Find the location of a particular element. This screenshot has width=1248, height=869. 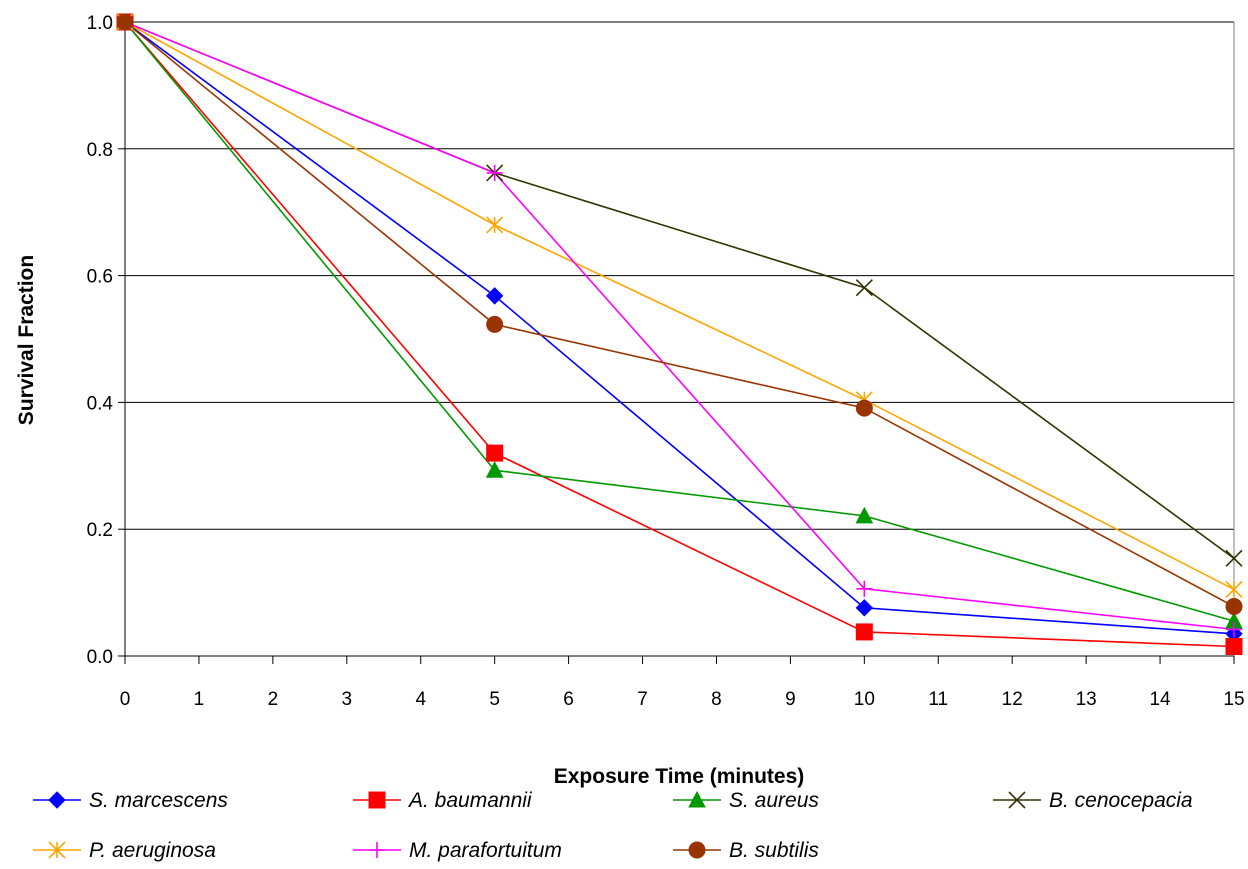

x-tick-label-13: 13 is located at coordinates (1086, 699).